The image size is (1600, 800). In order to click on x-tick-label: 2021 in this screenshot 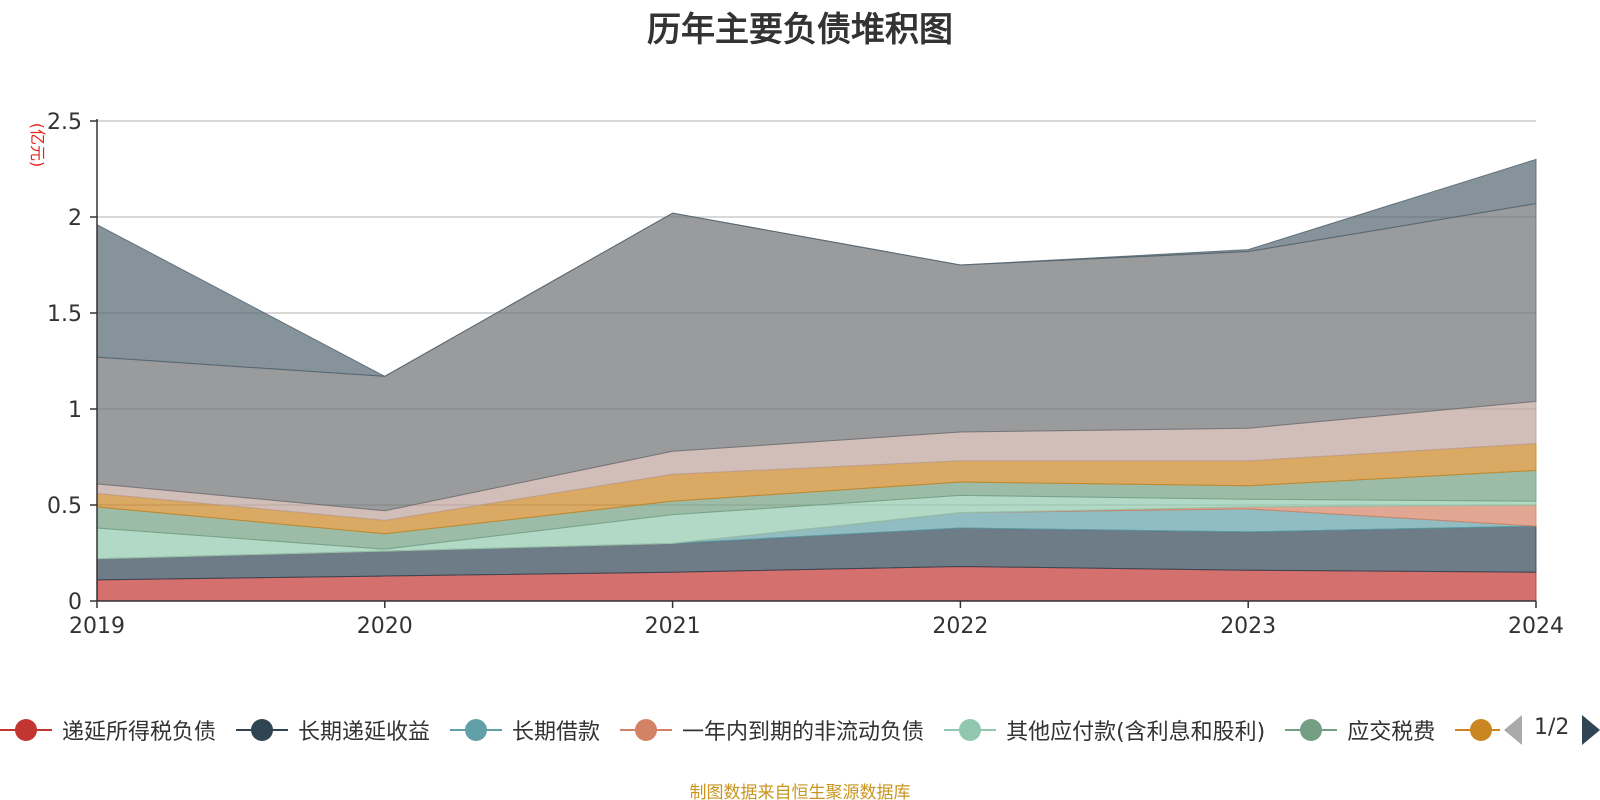, I will do `click(673, 626)`.